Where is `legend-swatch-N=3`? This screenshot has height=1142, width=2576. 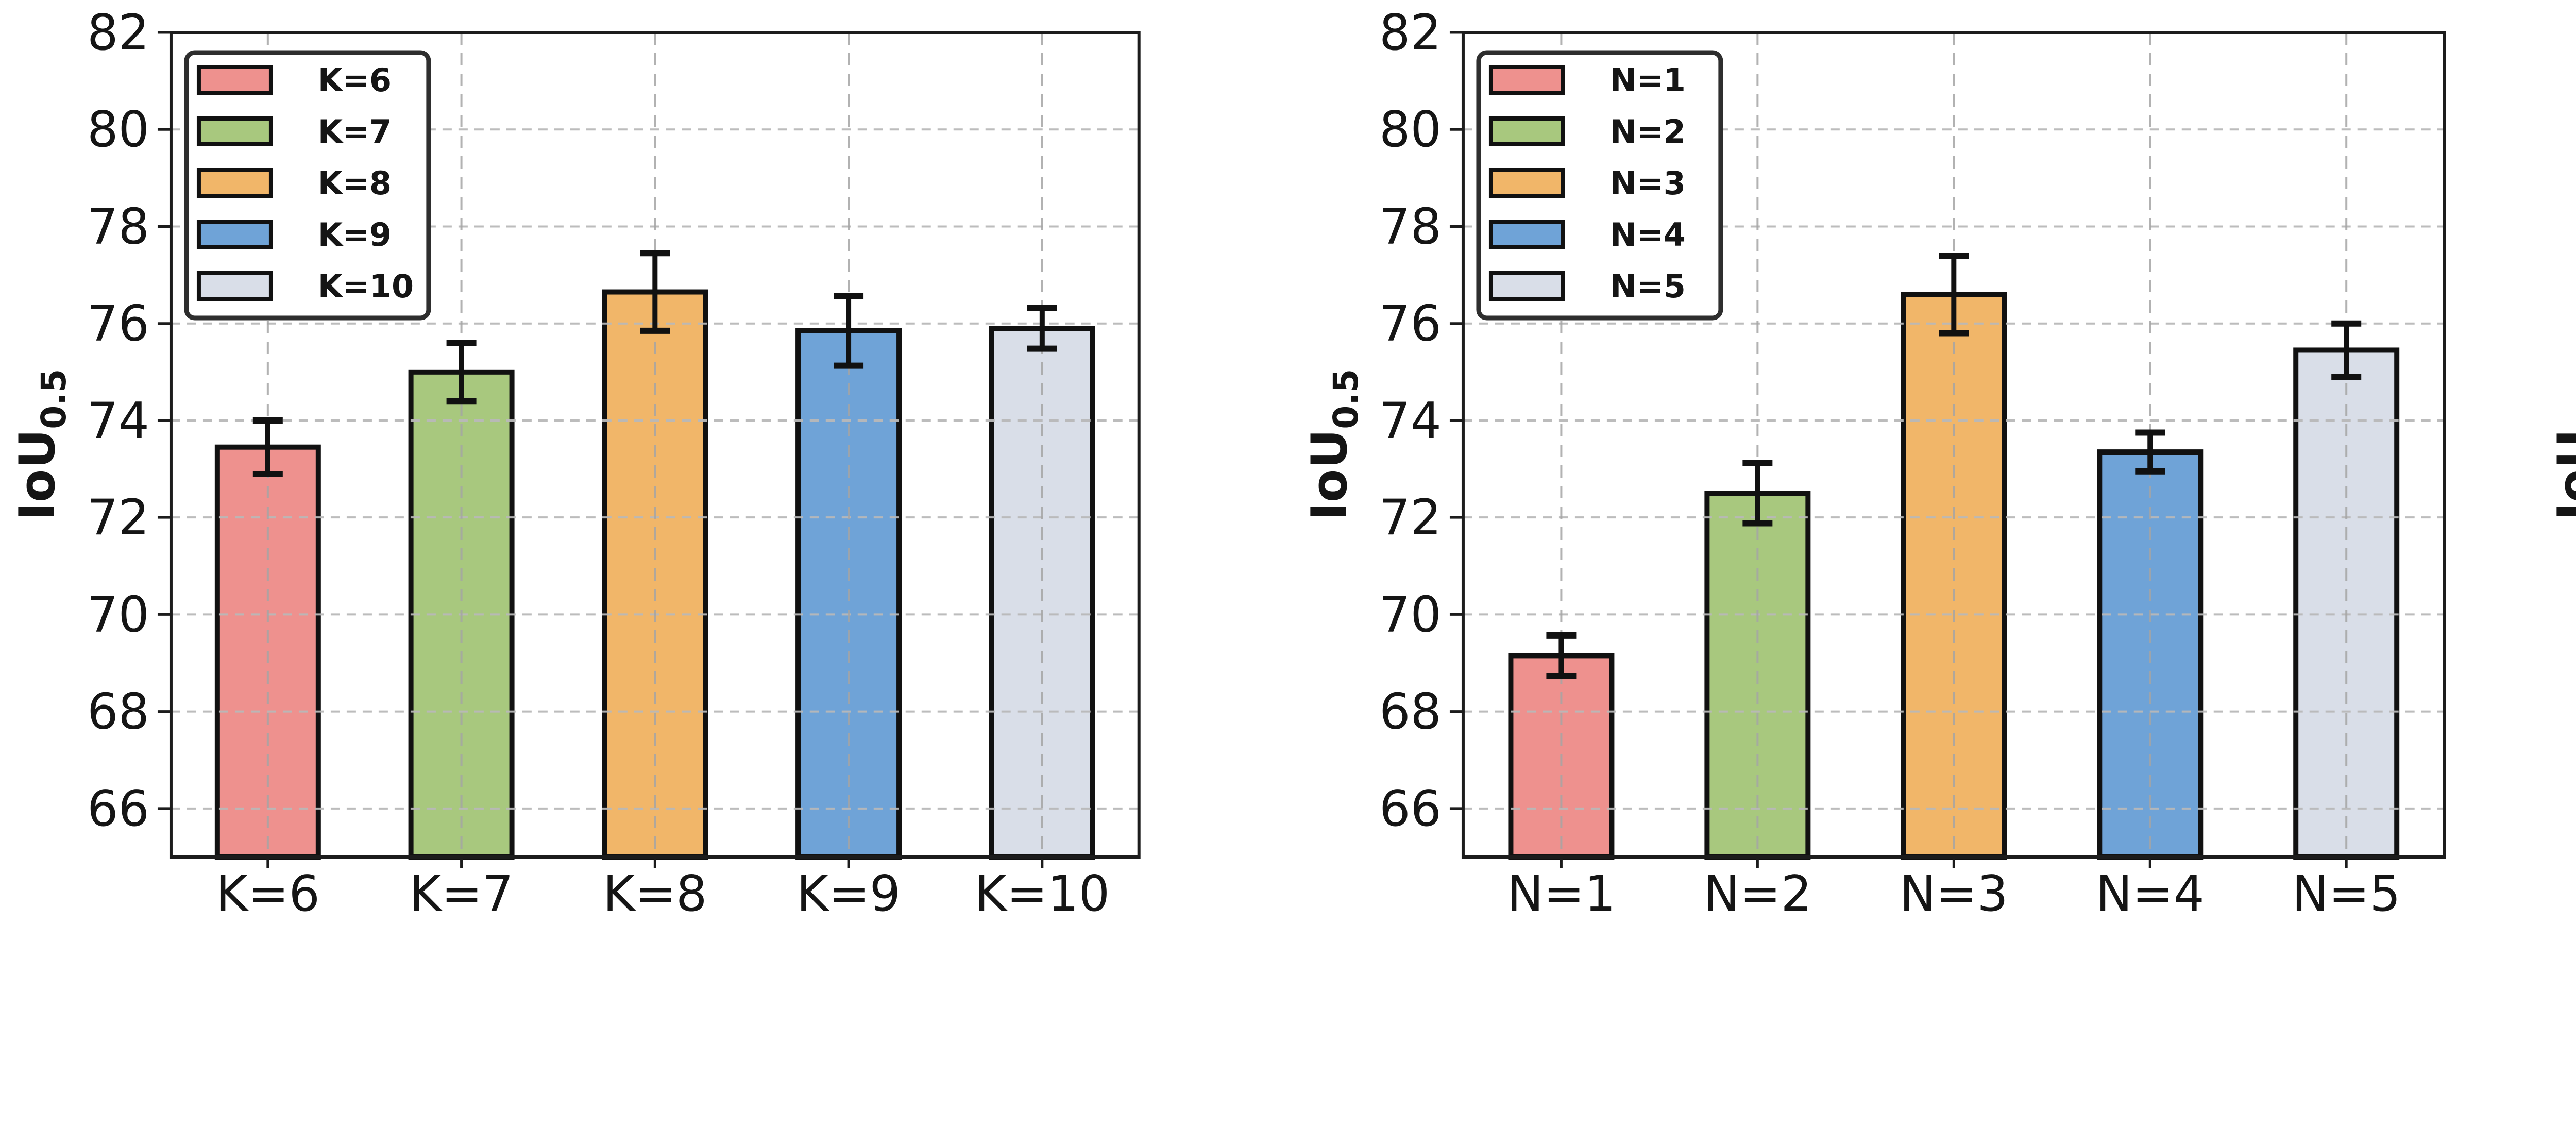
legend-swatch-N=3 is located at coordinates (1527, 183).